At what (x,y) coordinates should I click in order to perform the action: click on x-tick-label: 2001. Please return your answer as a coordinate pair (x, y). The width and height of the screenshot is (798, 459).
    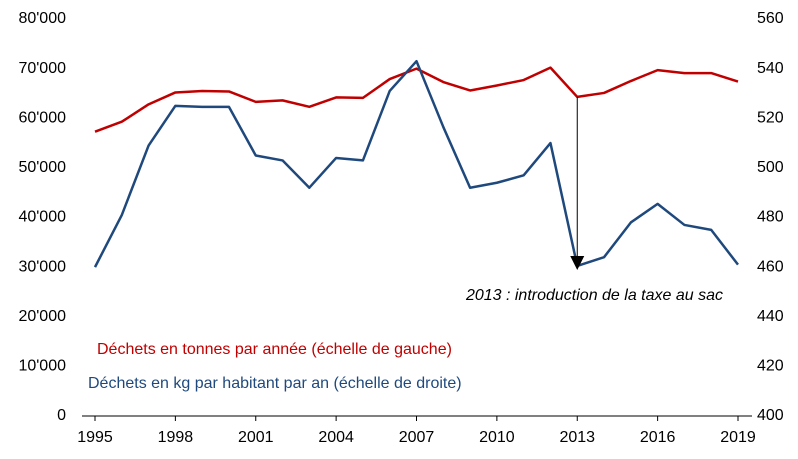
    Looking at the image, I should click on (256, 437).